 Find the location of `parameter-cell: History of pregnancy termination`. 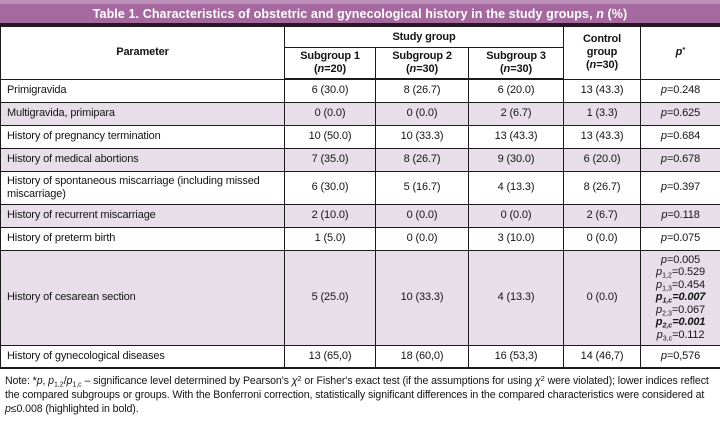

parameter-cell: History of pregnancy termination is located at coordinates (143, 136).